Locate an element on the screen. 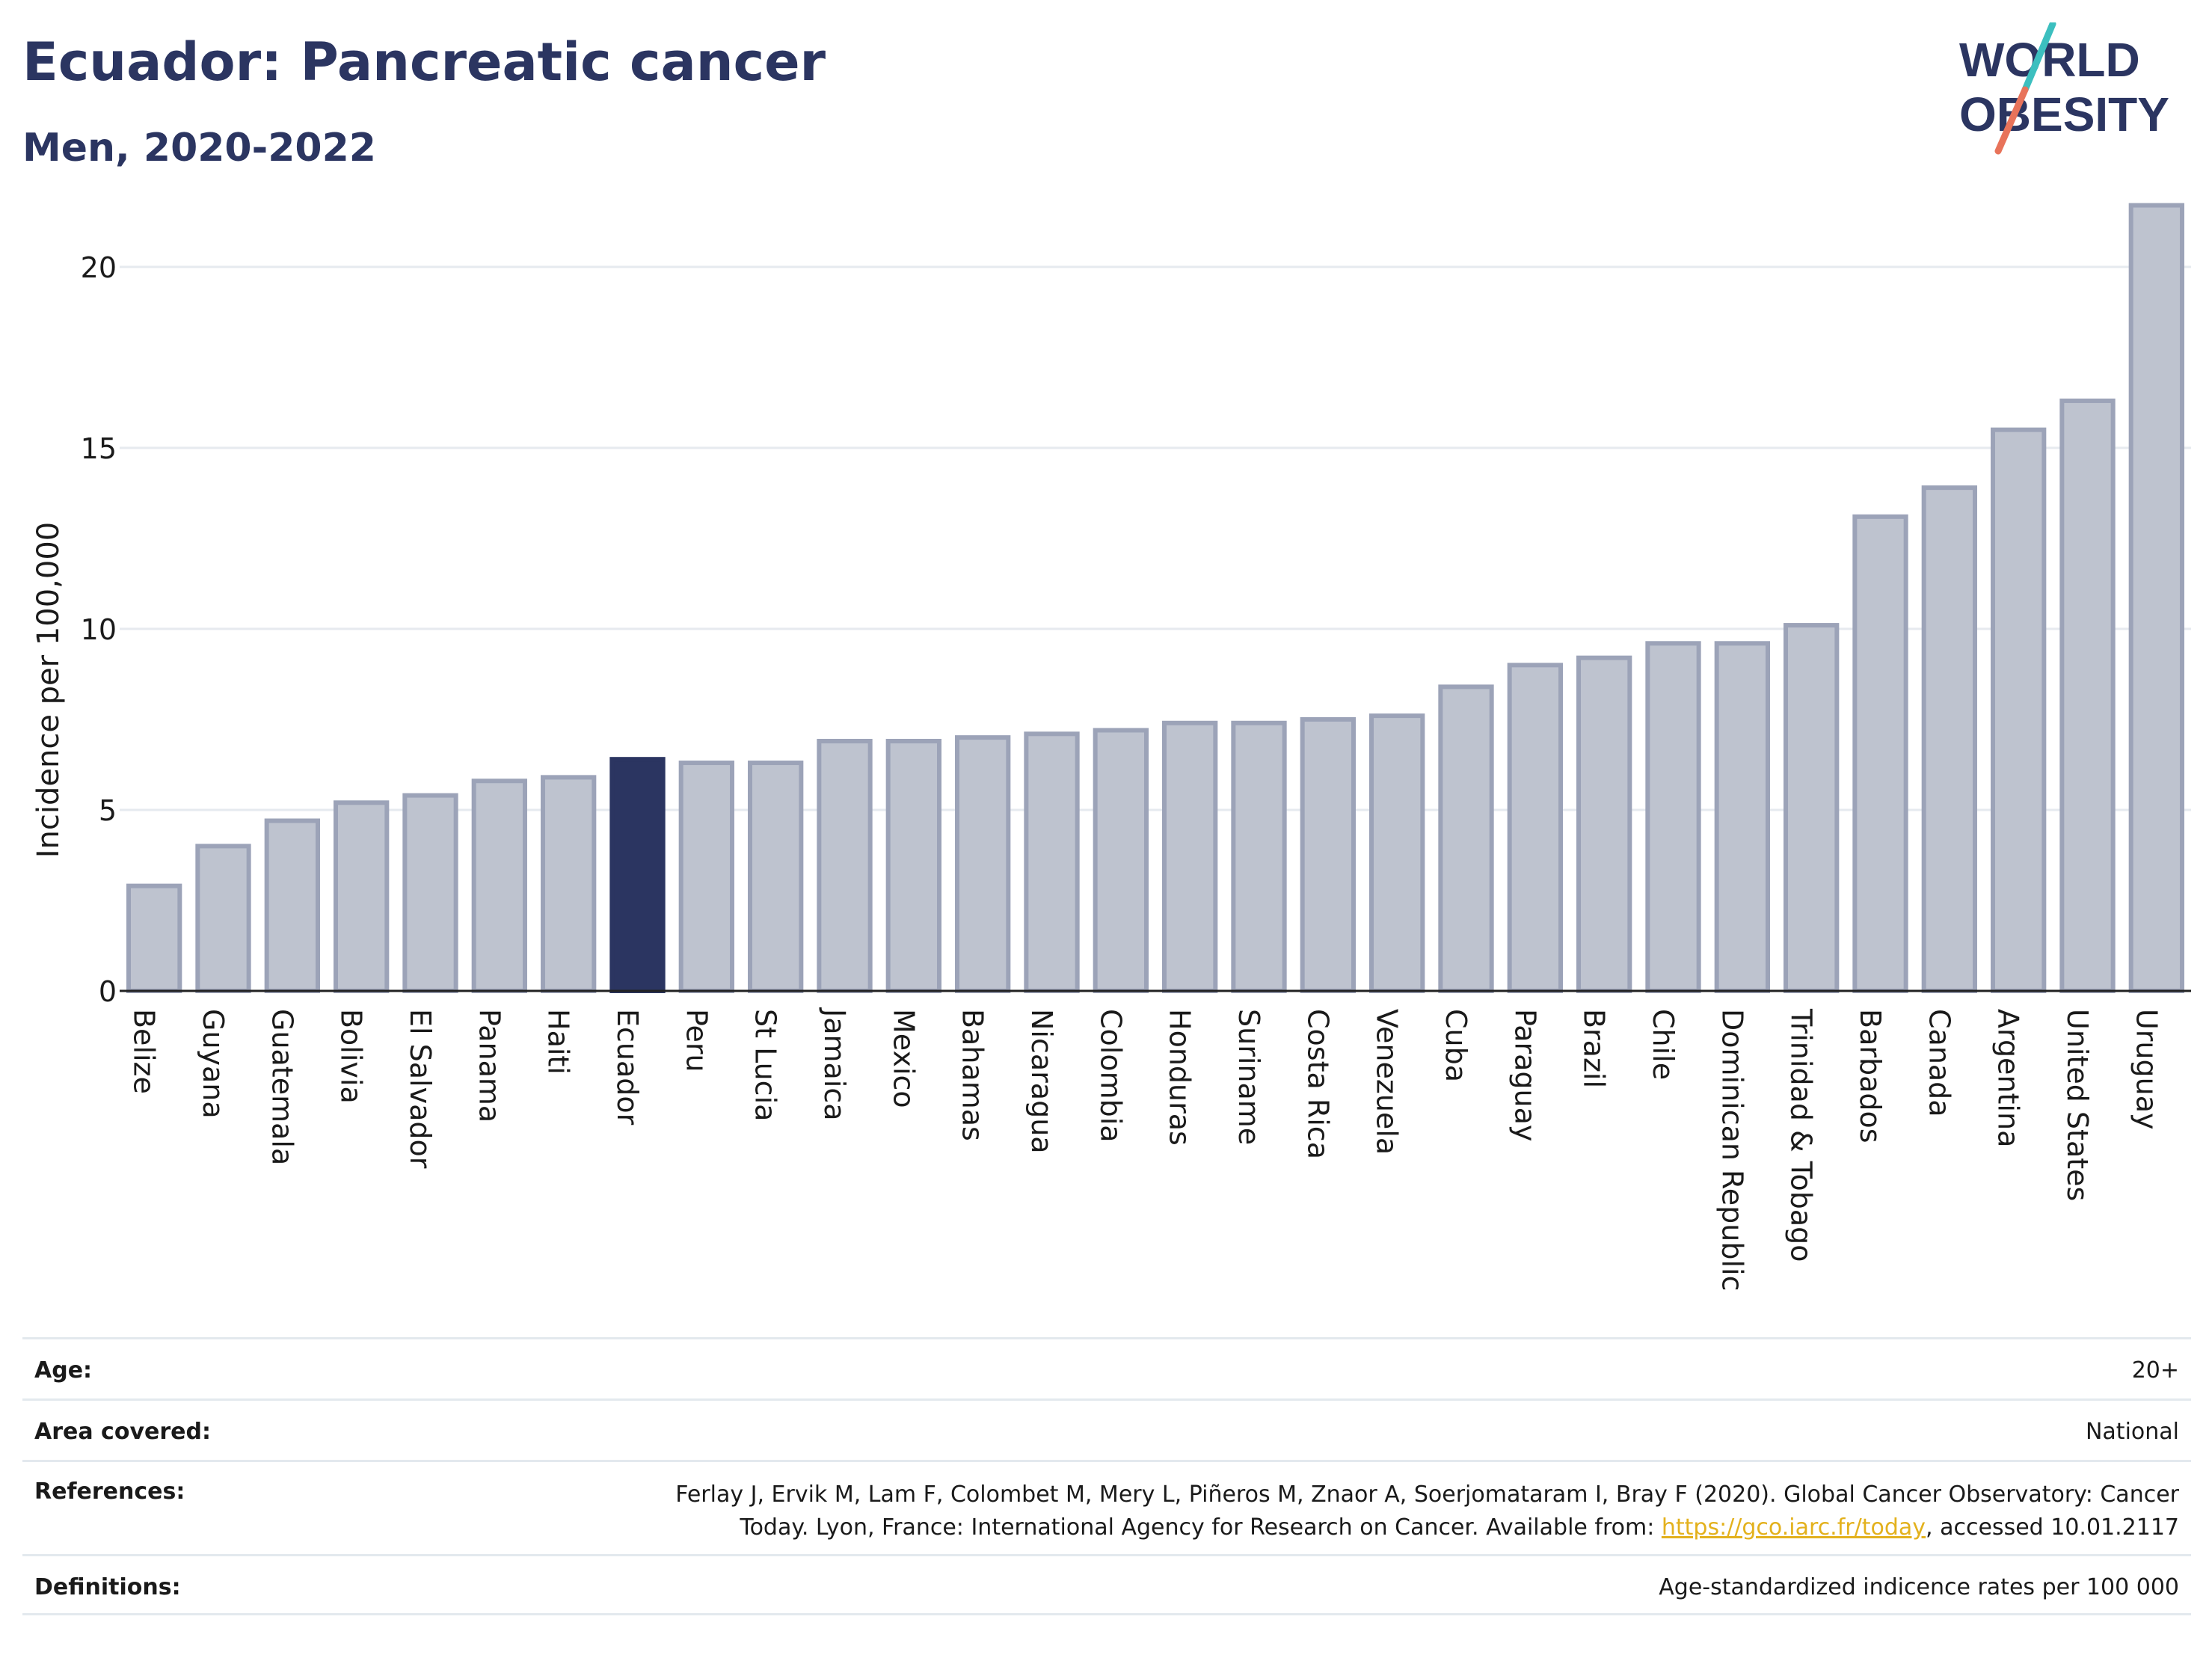 The image size is (2212, 1655). y-tick-label: 10 is located at coordinates (99, 629).